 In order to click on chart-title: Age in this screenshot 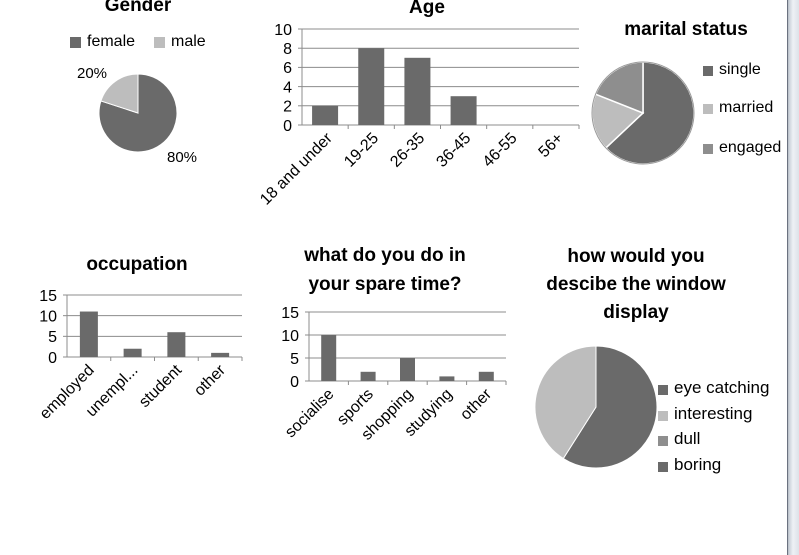, I will do `click(427, 9)`.